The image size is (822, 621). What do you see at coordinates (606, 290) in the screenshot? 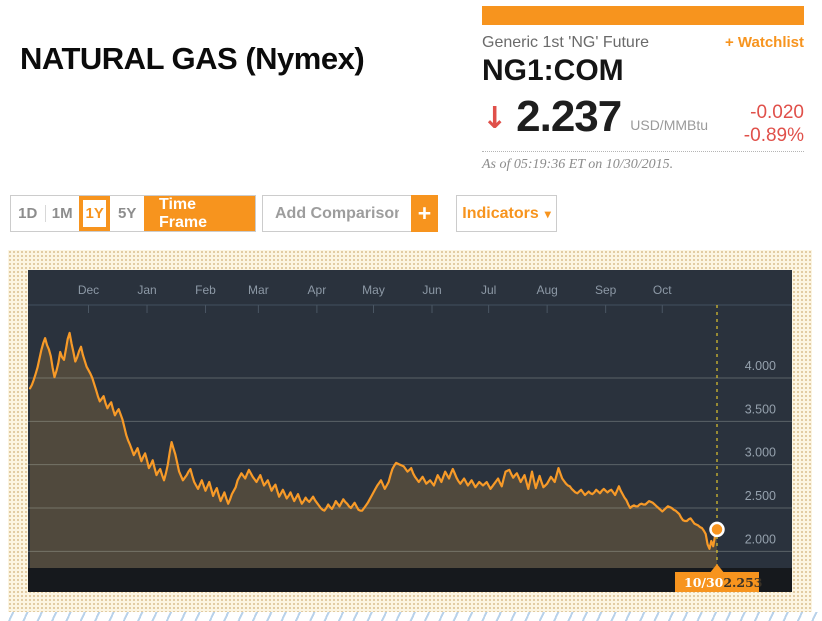
I see `x-axis-label: Sep` at bounding box center [606, 290].